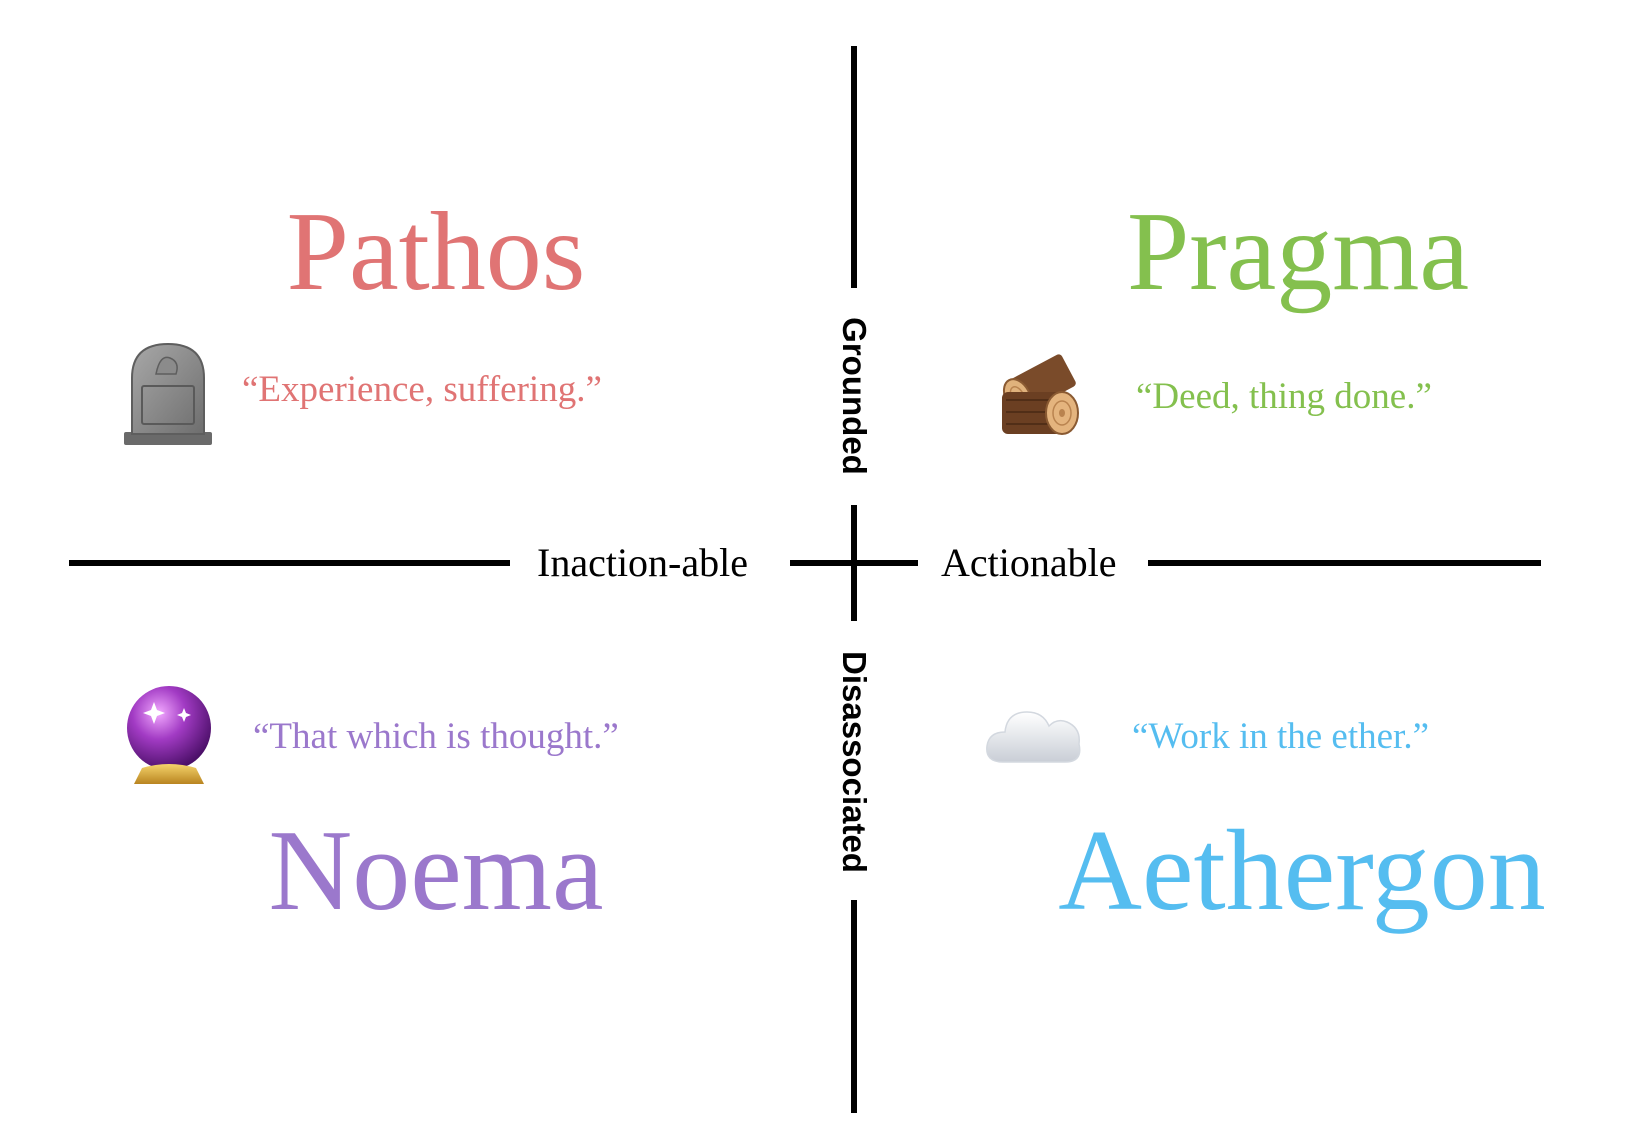 This screenshot has height=1133, width=1630. What do you see at coordinates (1298, 252) in the screenshot?
I see `quadrant-title-pragma: Pragma` at bounding box center [1298, 252].